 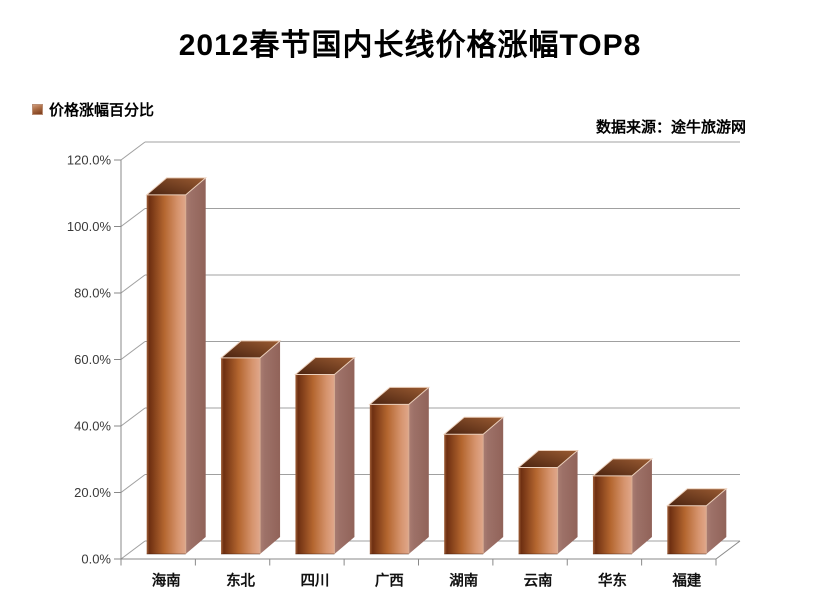 What do you see at coordinates (37, 109) in the screenshot?
I see `legend-series-marker-icon` at bounding box center [37, 109].